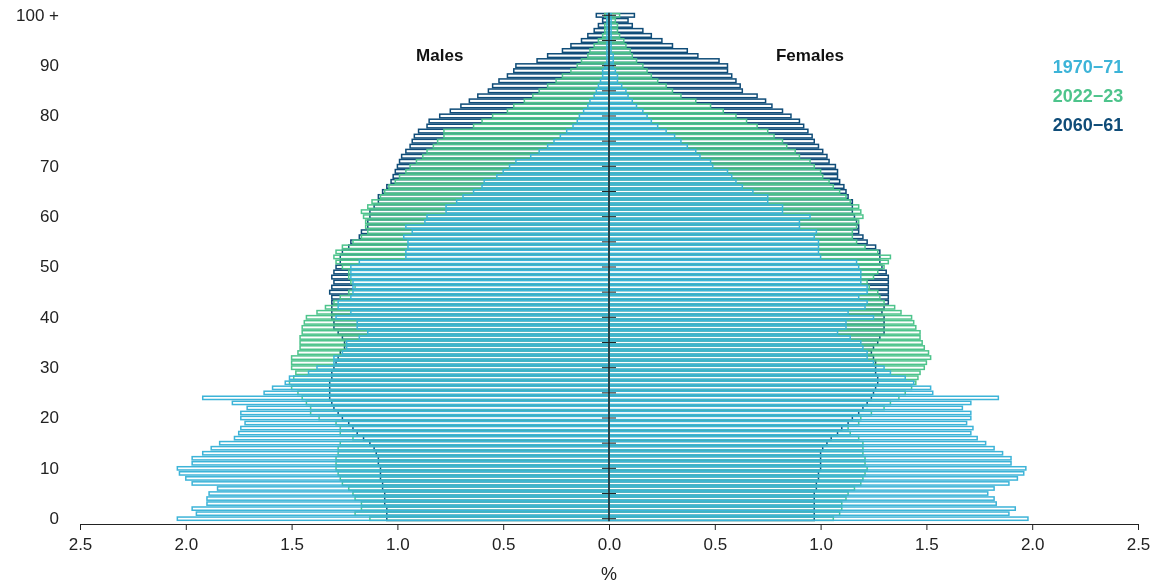 This screenshot has height=586, width=1156. Describe the element at coordinates (1088, 125) in the screenshot. I see `text: 2060−61` at that location.